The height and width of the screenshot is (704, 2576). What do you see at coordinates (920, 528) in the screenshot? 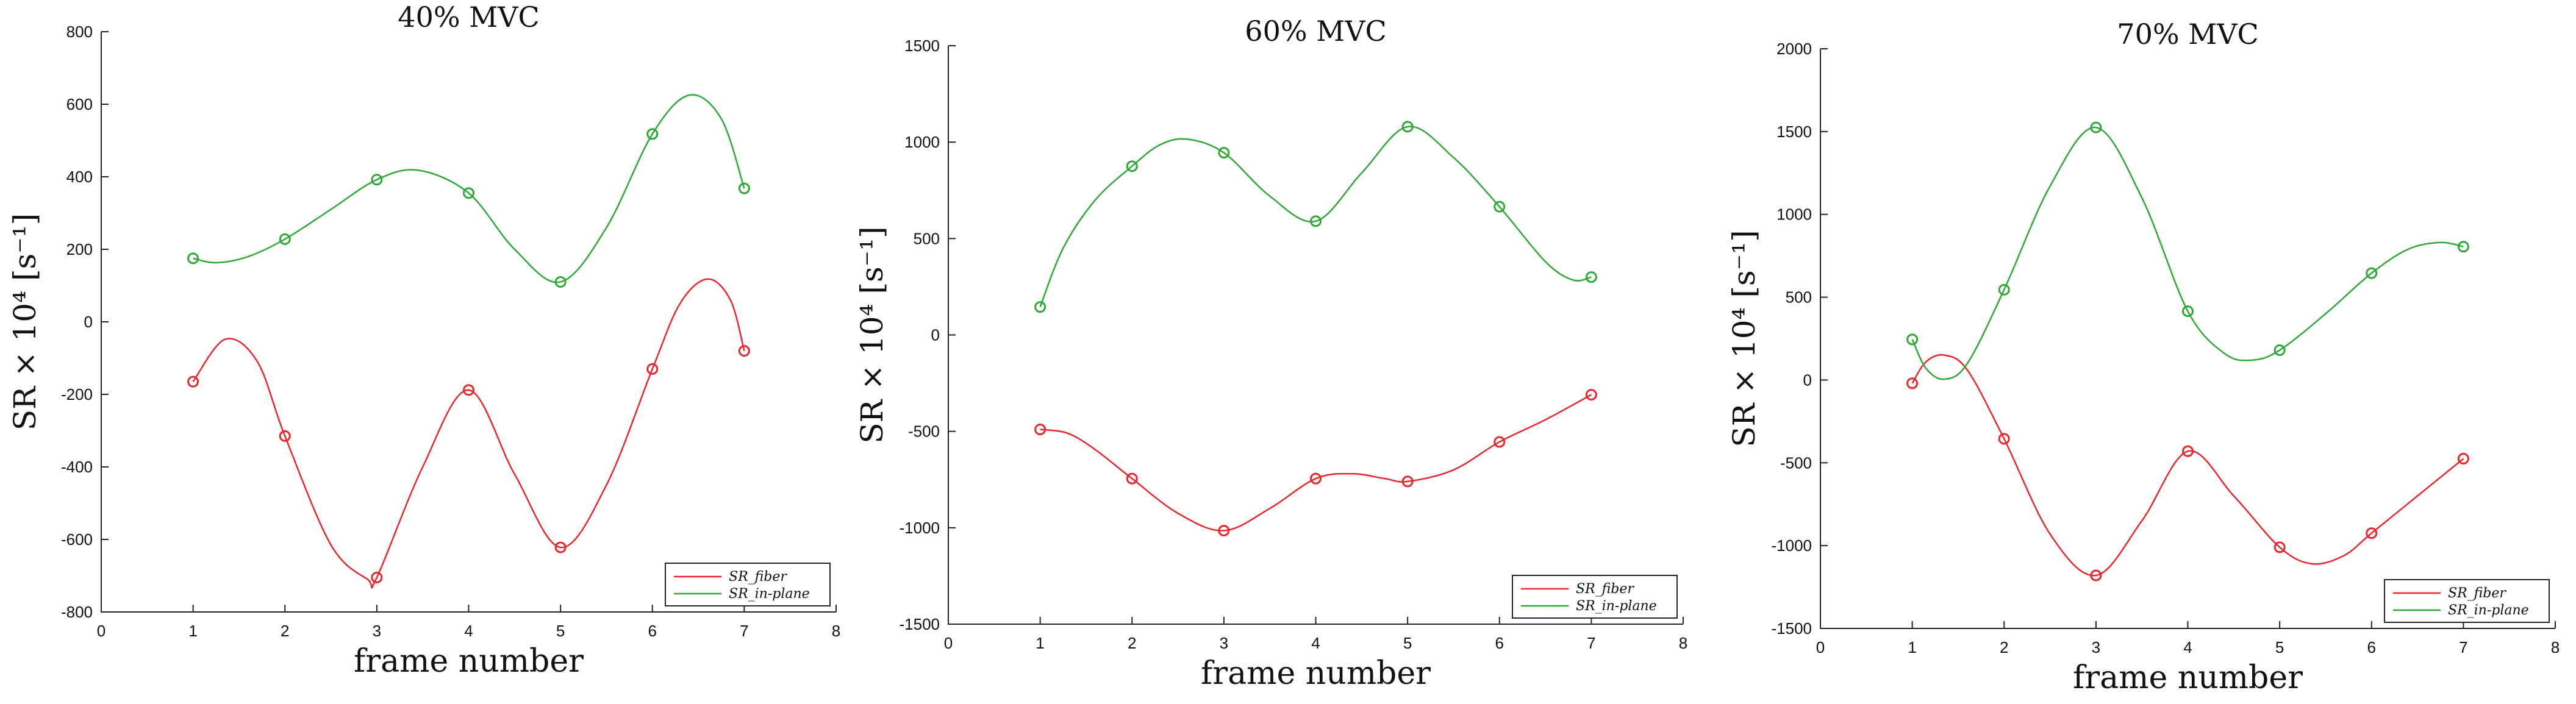
I see `y-tick-label: -1000` at bounding box center [920, 528].